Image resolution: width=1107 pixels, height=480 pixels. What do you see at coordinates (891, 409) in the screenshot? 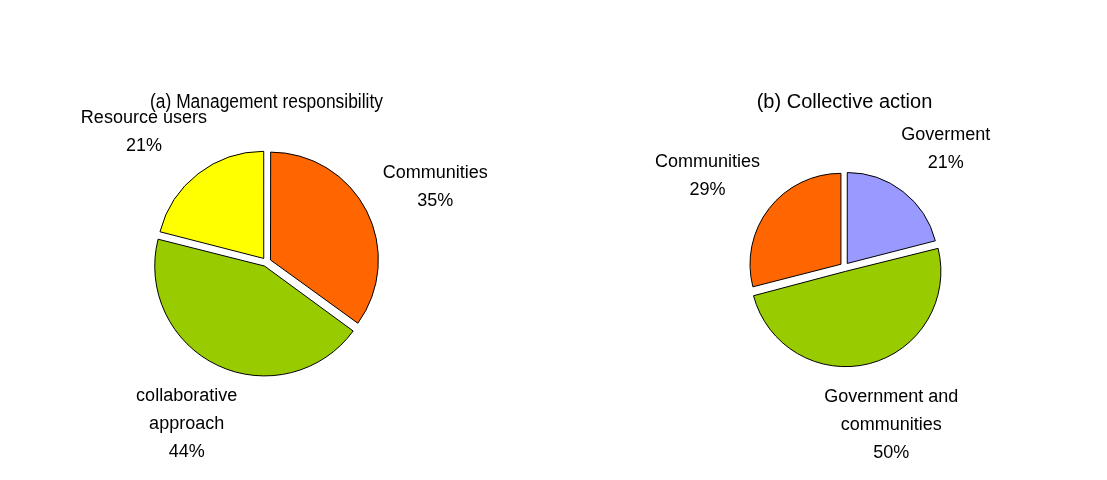
I see `slice-label: Government and communities` at bounding box center [891, 409].